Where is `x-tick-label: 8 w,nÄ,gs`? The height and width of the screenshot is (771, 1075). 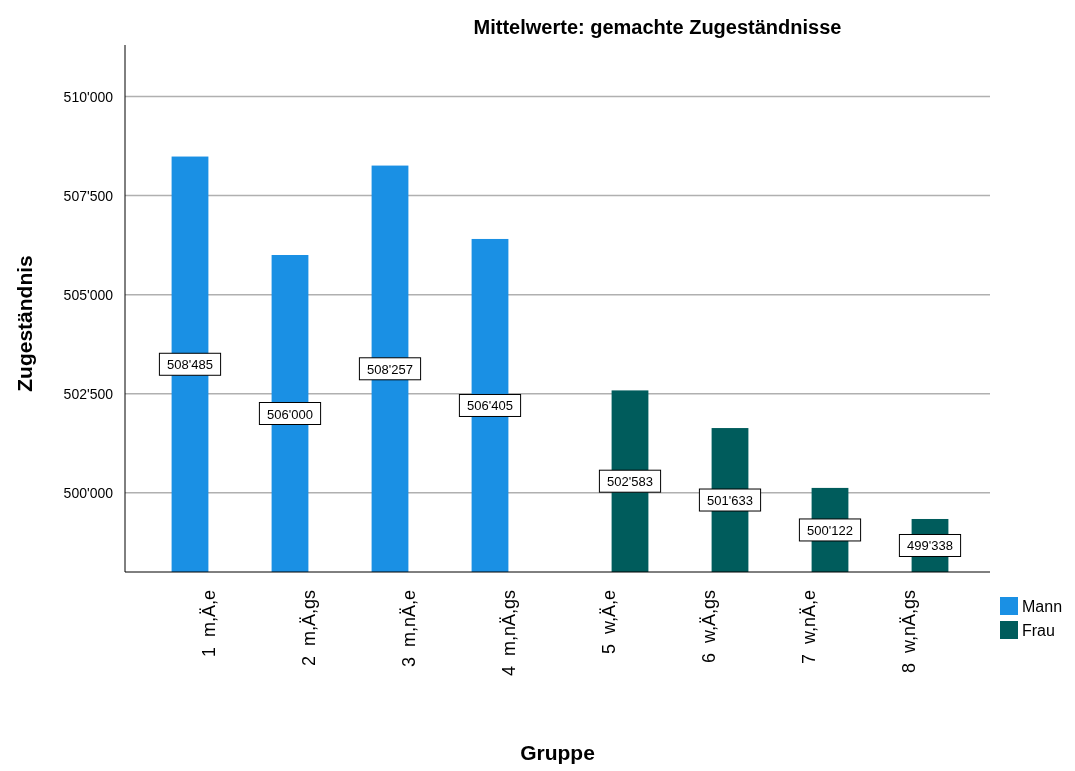 x-tick-label: 8 w,nÄ,gs is located at coordinates (909, 632).